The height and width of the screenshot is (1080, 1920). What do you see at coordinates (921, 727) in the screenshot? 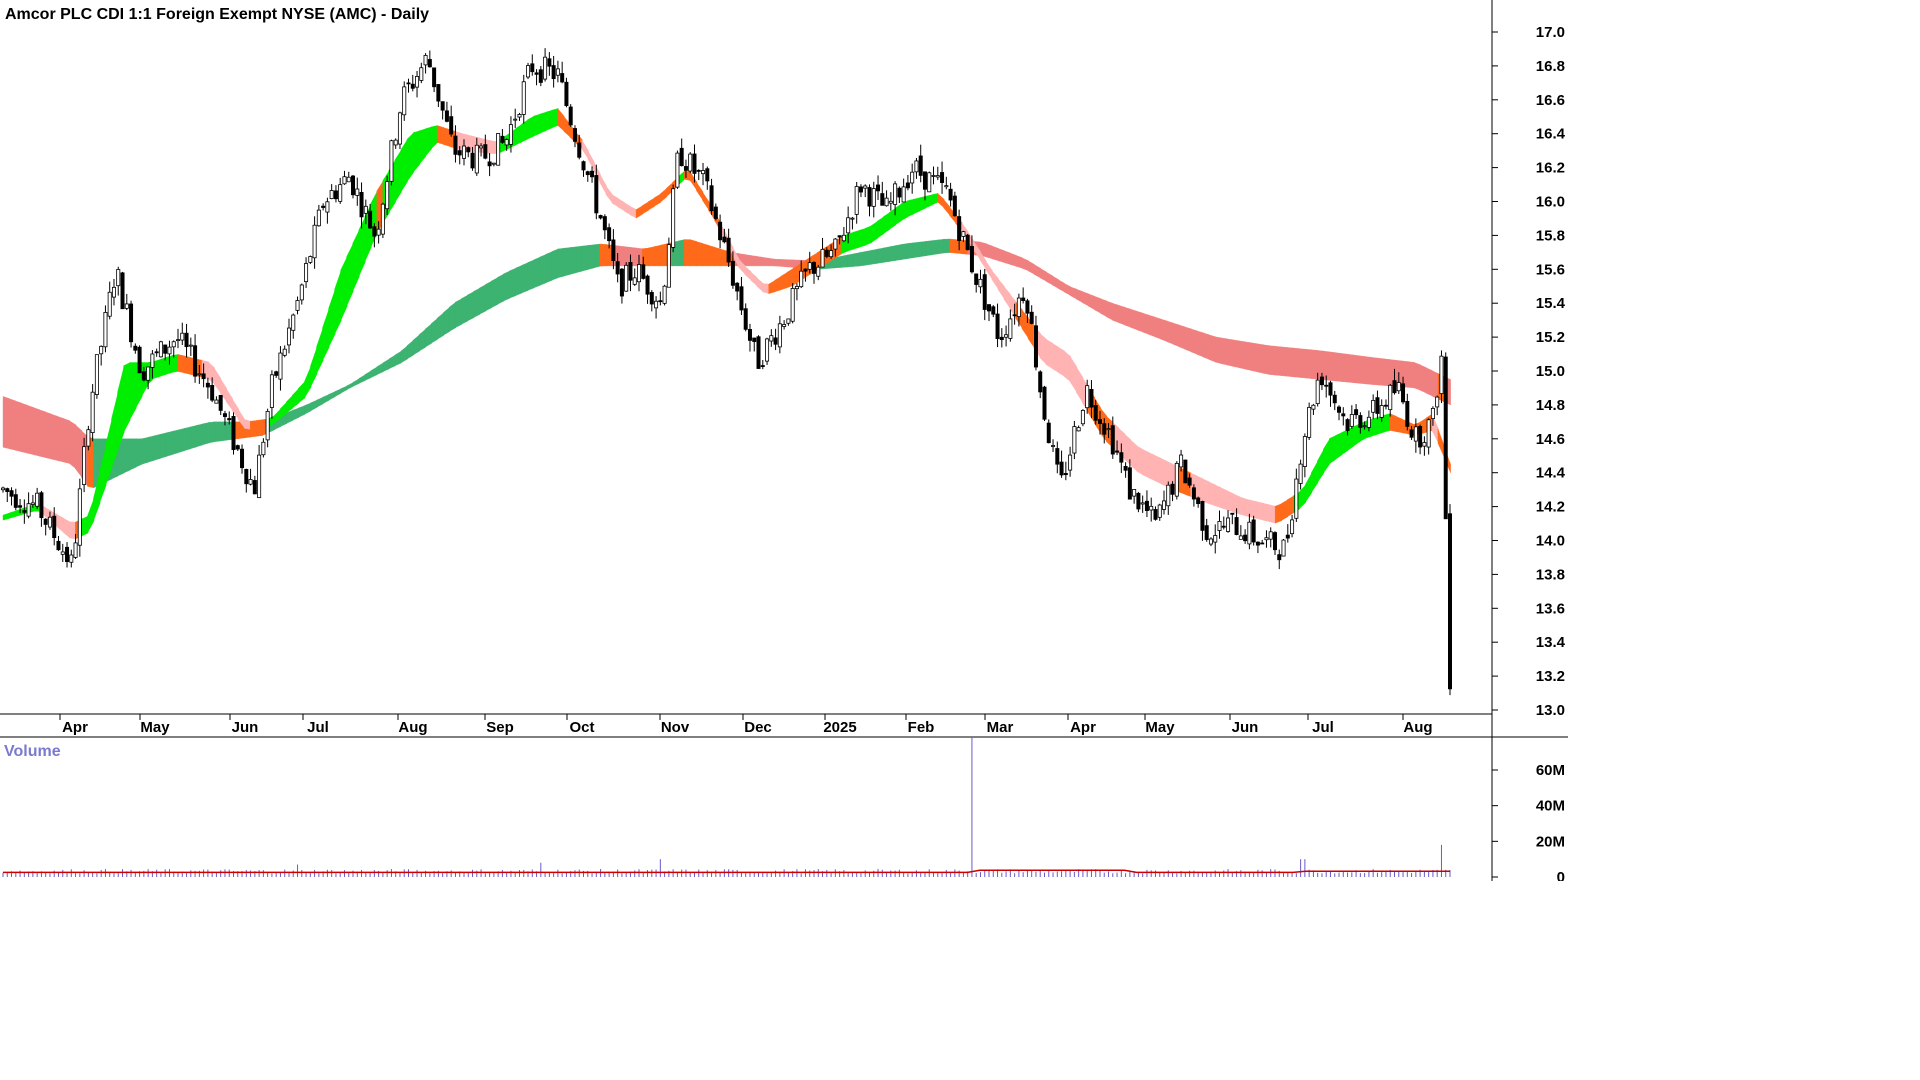
I see `x-tick-label: Feb` at bounding box center [921, 727].